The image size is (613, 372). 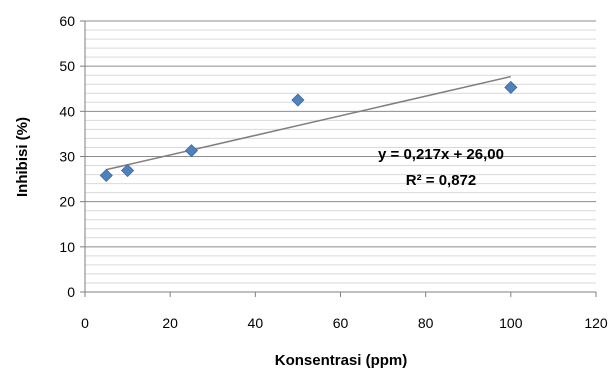 I want to click on y-tick-label: 30, so click(x=67, y=157).